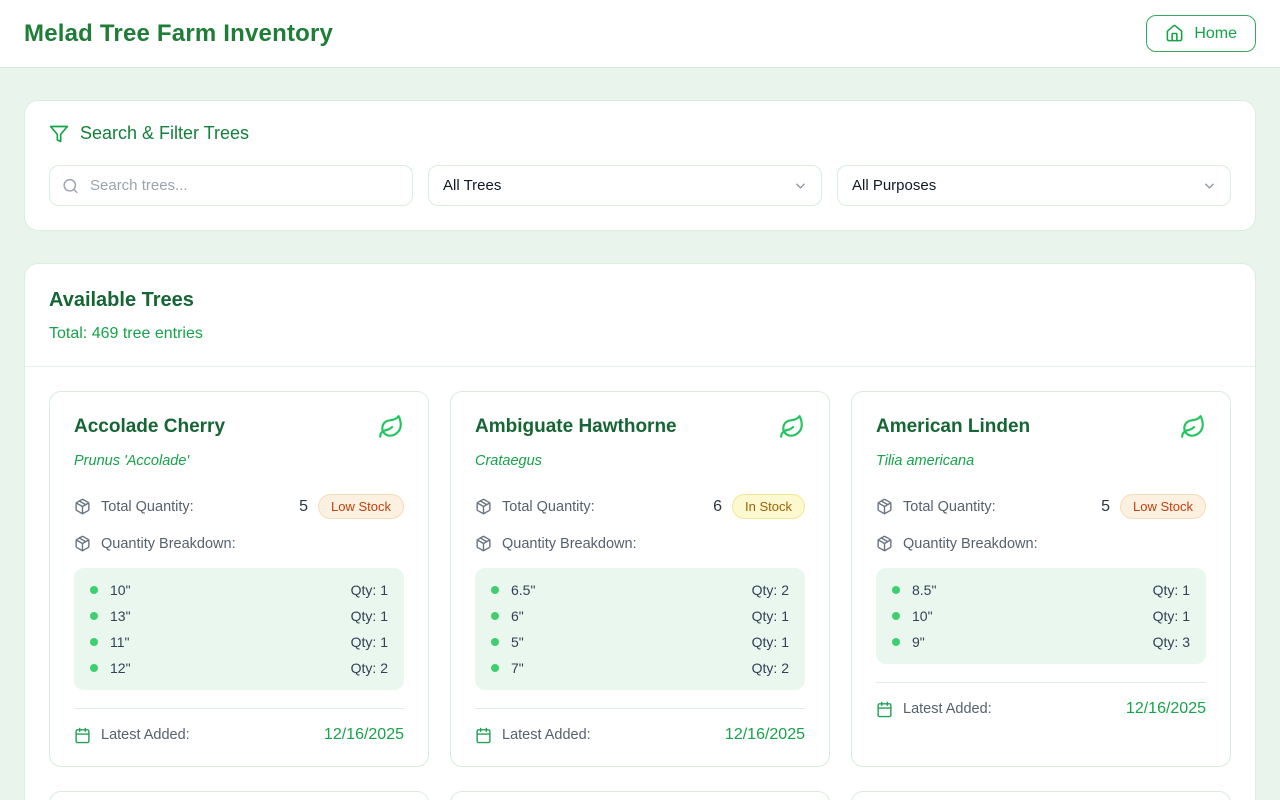 Image resolution: width=1280 pixels, height=800 pixels. What do you see at coordinates (640, 642) in the screenshot?
I see `breakdown-row: 5" Qty: 1` at bounding box center [640, 642].